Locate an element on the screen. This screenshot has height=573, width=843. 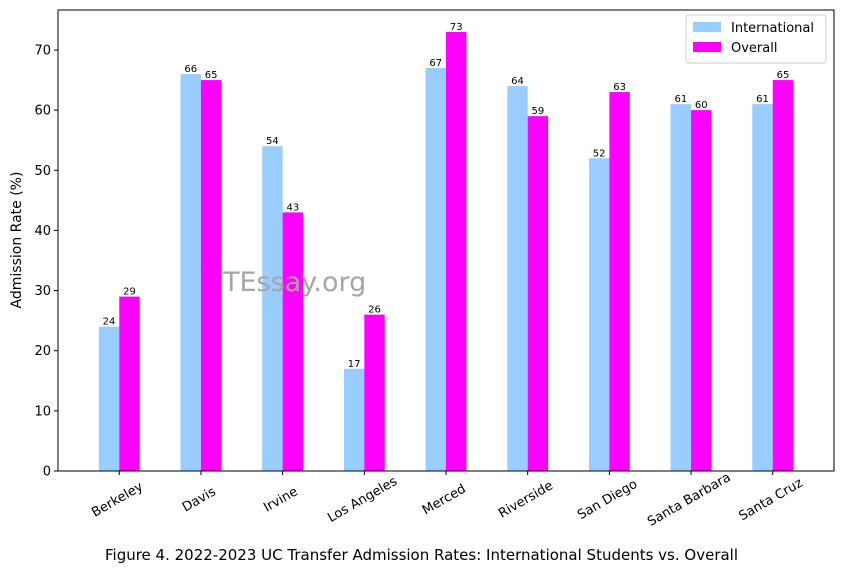
bar-overall-davis is located at coordinates (211, 275).